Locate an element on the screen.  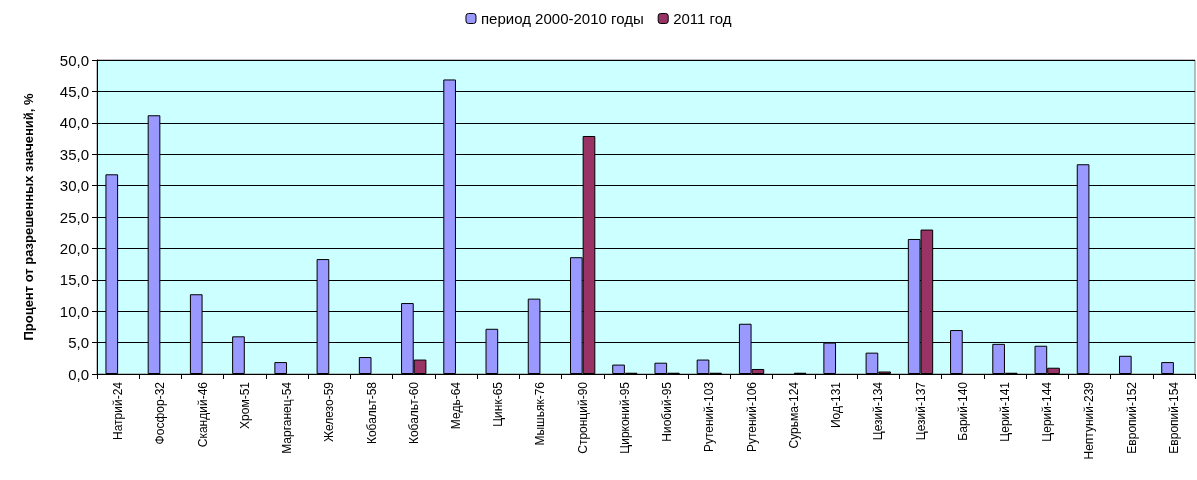
x-tick-label: Сурьма-124 is located at coordinates (793, 415).